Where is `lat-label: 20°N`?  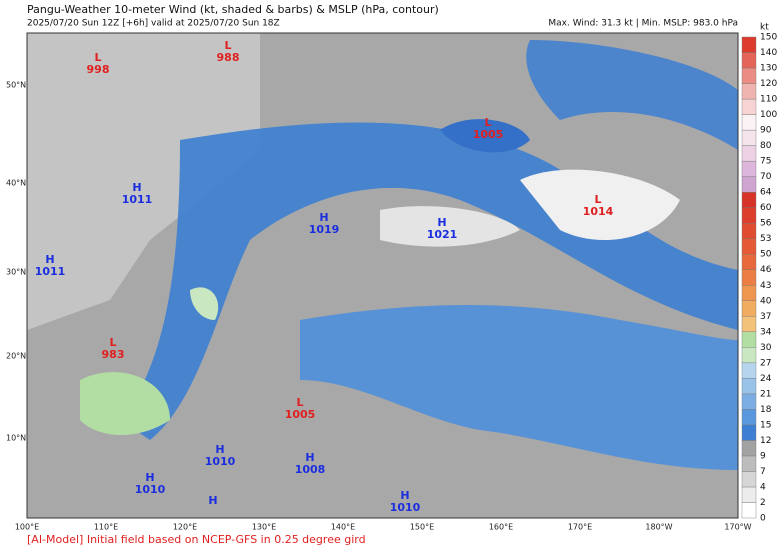 lat-label: 20°N is located at coordinates (16, 356).